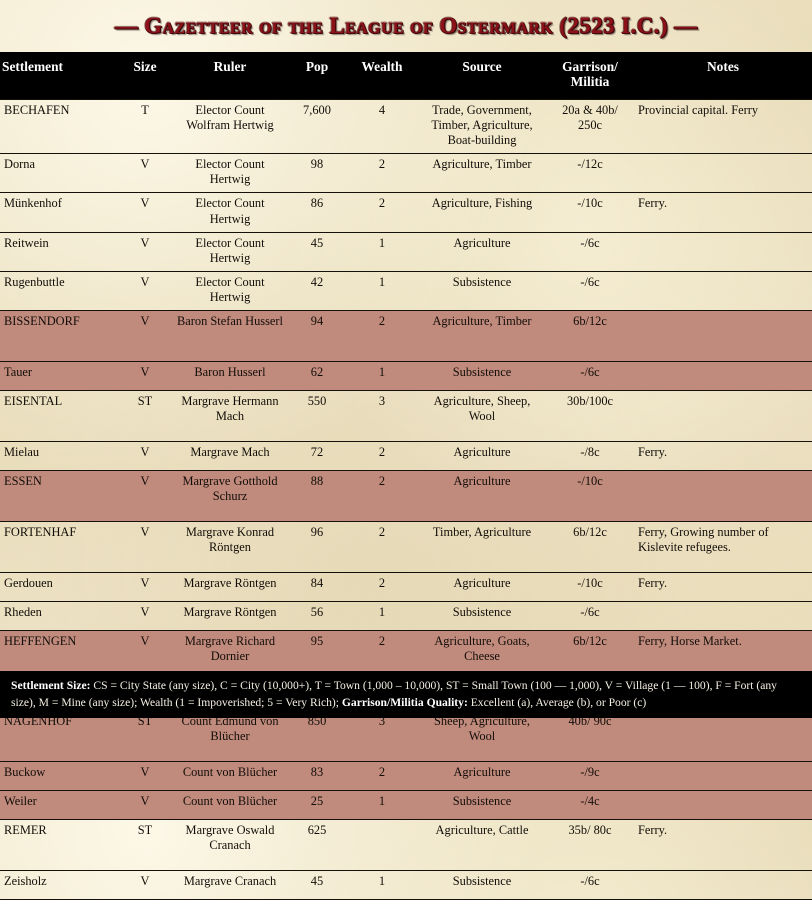  What do you see at coordinates (230, 496) in the screenshot?
I see `cell-ruler: Margrave Gotthold Schurz` at bounding box center [230, 496].